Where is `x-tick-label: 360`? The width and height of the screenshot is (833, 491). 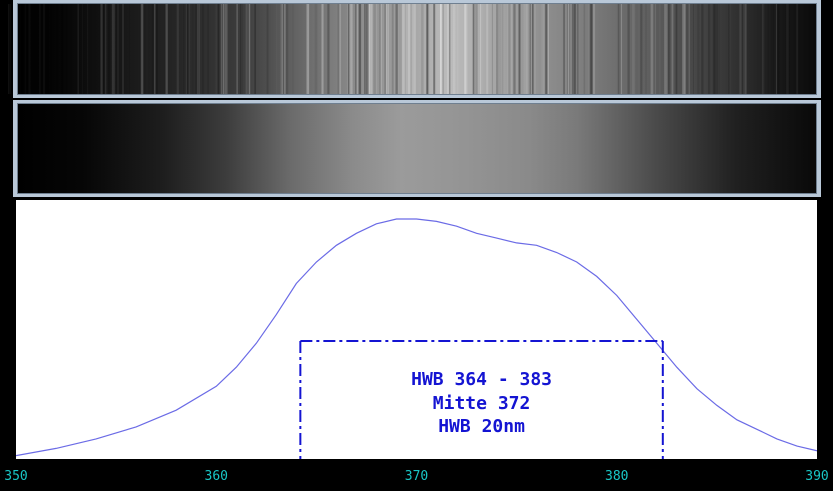
x-tick-label: 360 is located at coordinates (216, 476).